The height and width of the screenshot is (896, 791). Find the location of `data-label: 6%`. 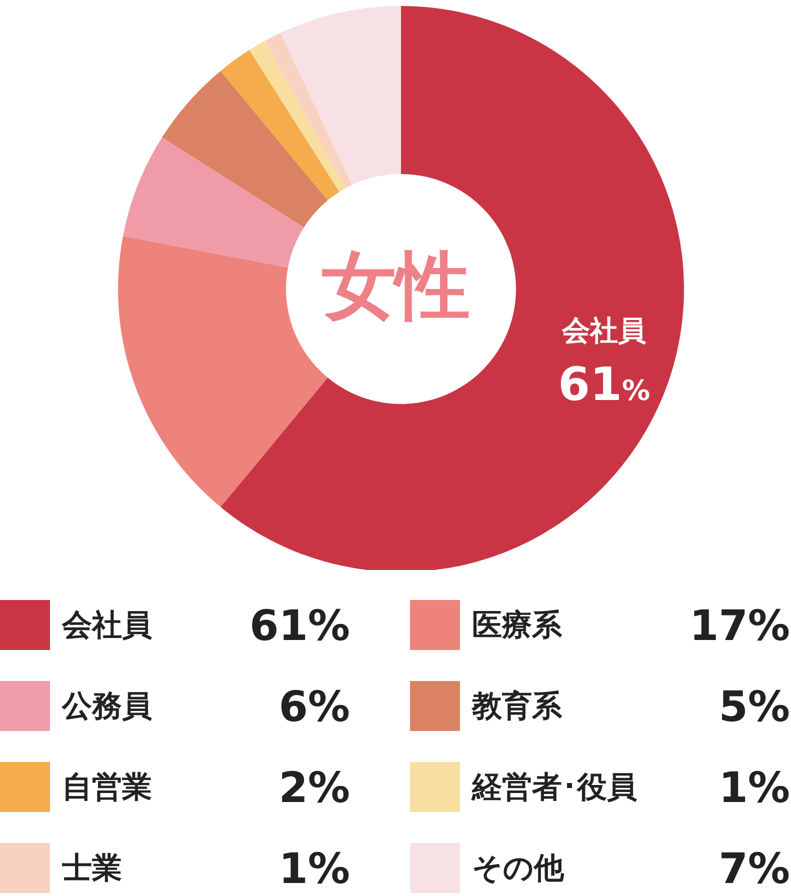

data-label: 6% is located at coordinates (314, 706).